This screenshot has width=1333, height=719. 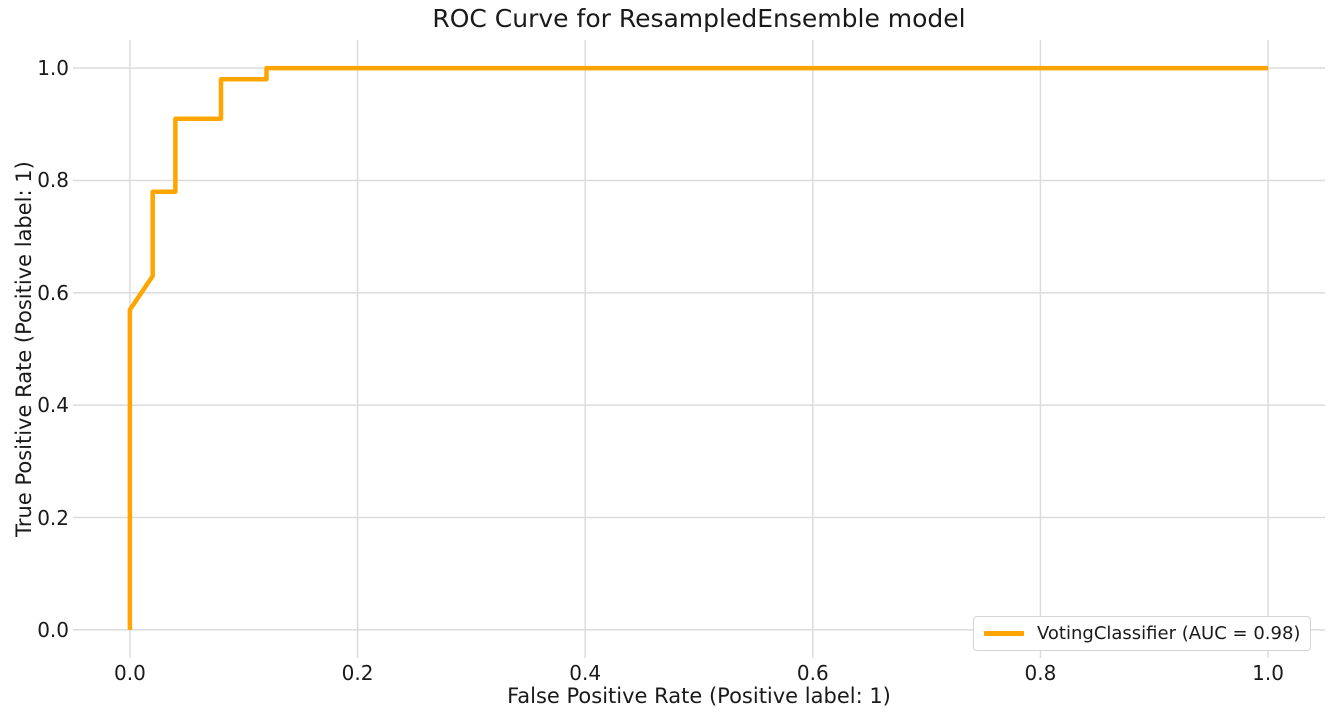 What do you see at coordinates (1268, 673) in the screenshot?
I see `x-tick-label: 1.0` at bounding box center [1268, 673].